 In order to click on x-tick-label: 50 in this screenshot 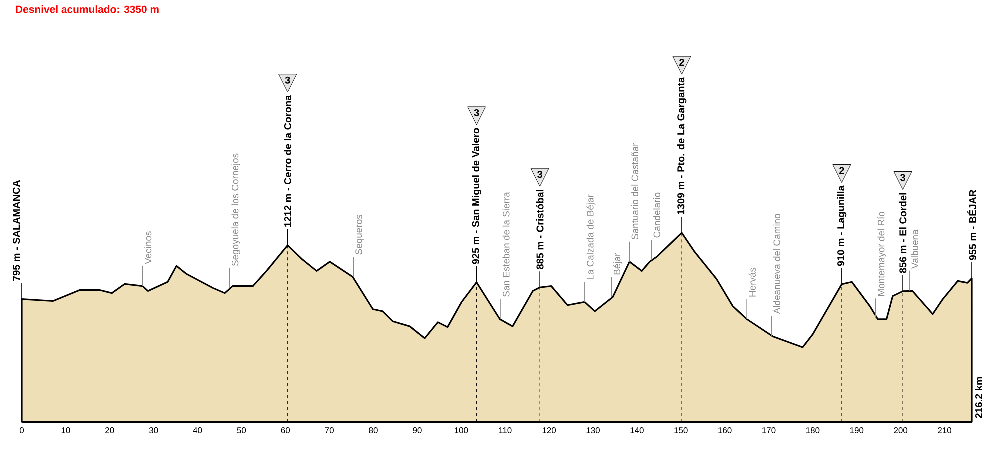, I will do `click(241, 431)`.